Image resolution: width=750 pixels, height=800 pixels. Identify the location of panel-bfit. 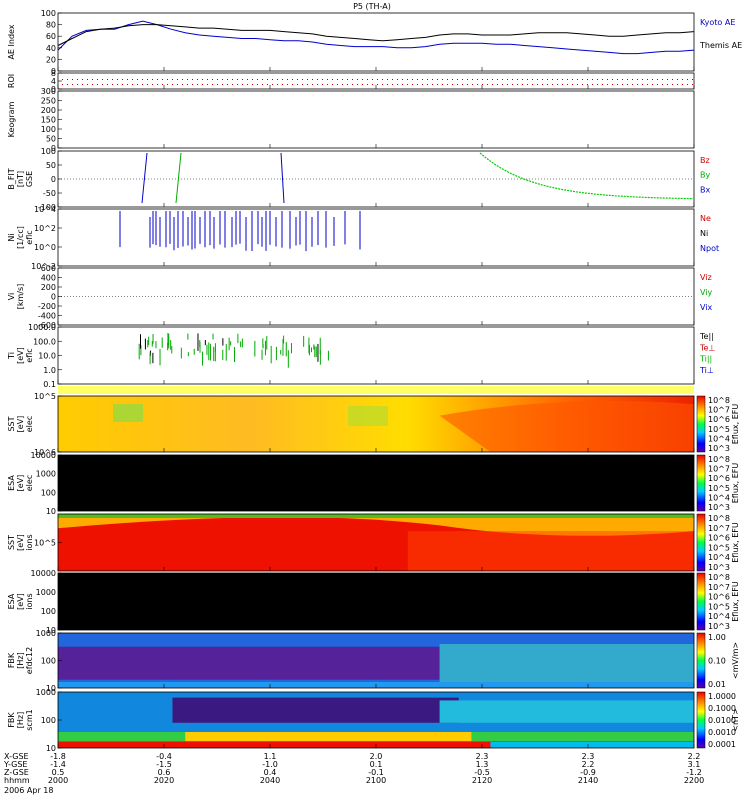
(376, 178).